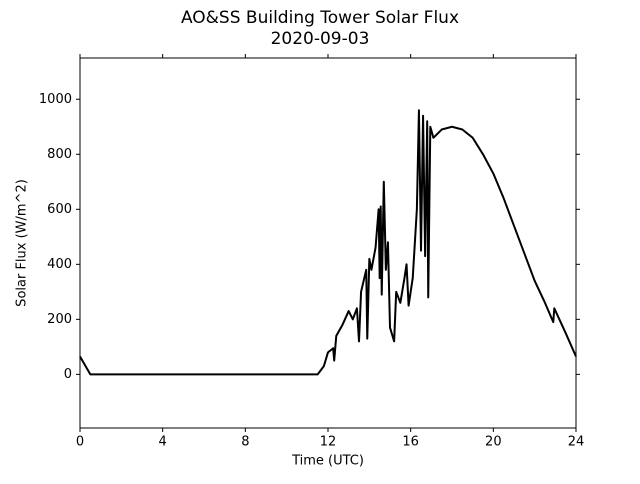 Image resolution: width=640 pixels, height=484 pixels. Describe the element at coordinates (328, 442) in the screenshot. I see `x-tick-label: 12` at that location.